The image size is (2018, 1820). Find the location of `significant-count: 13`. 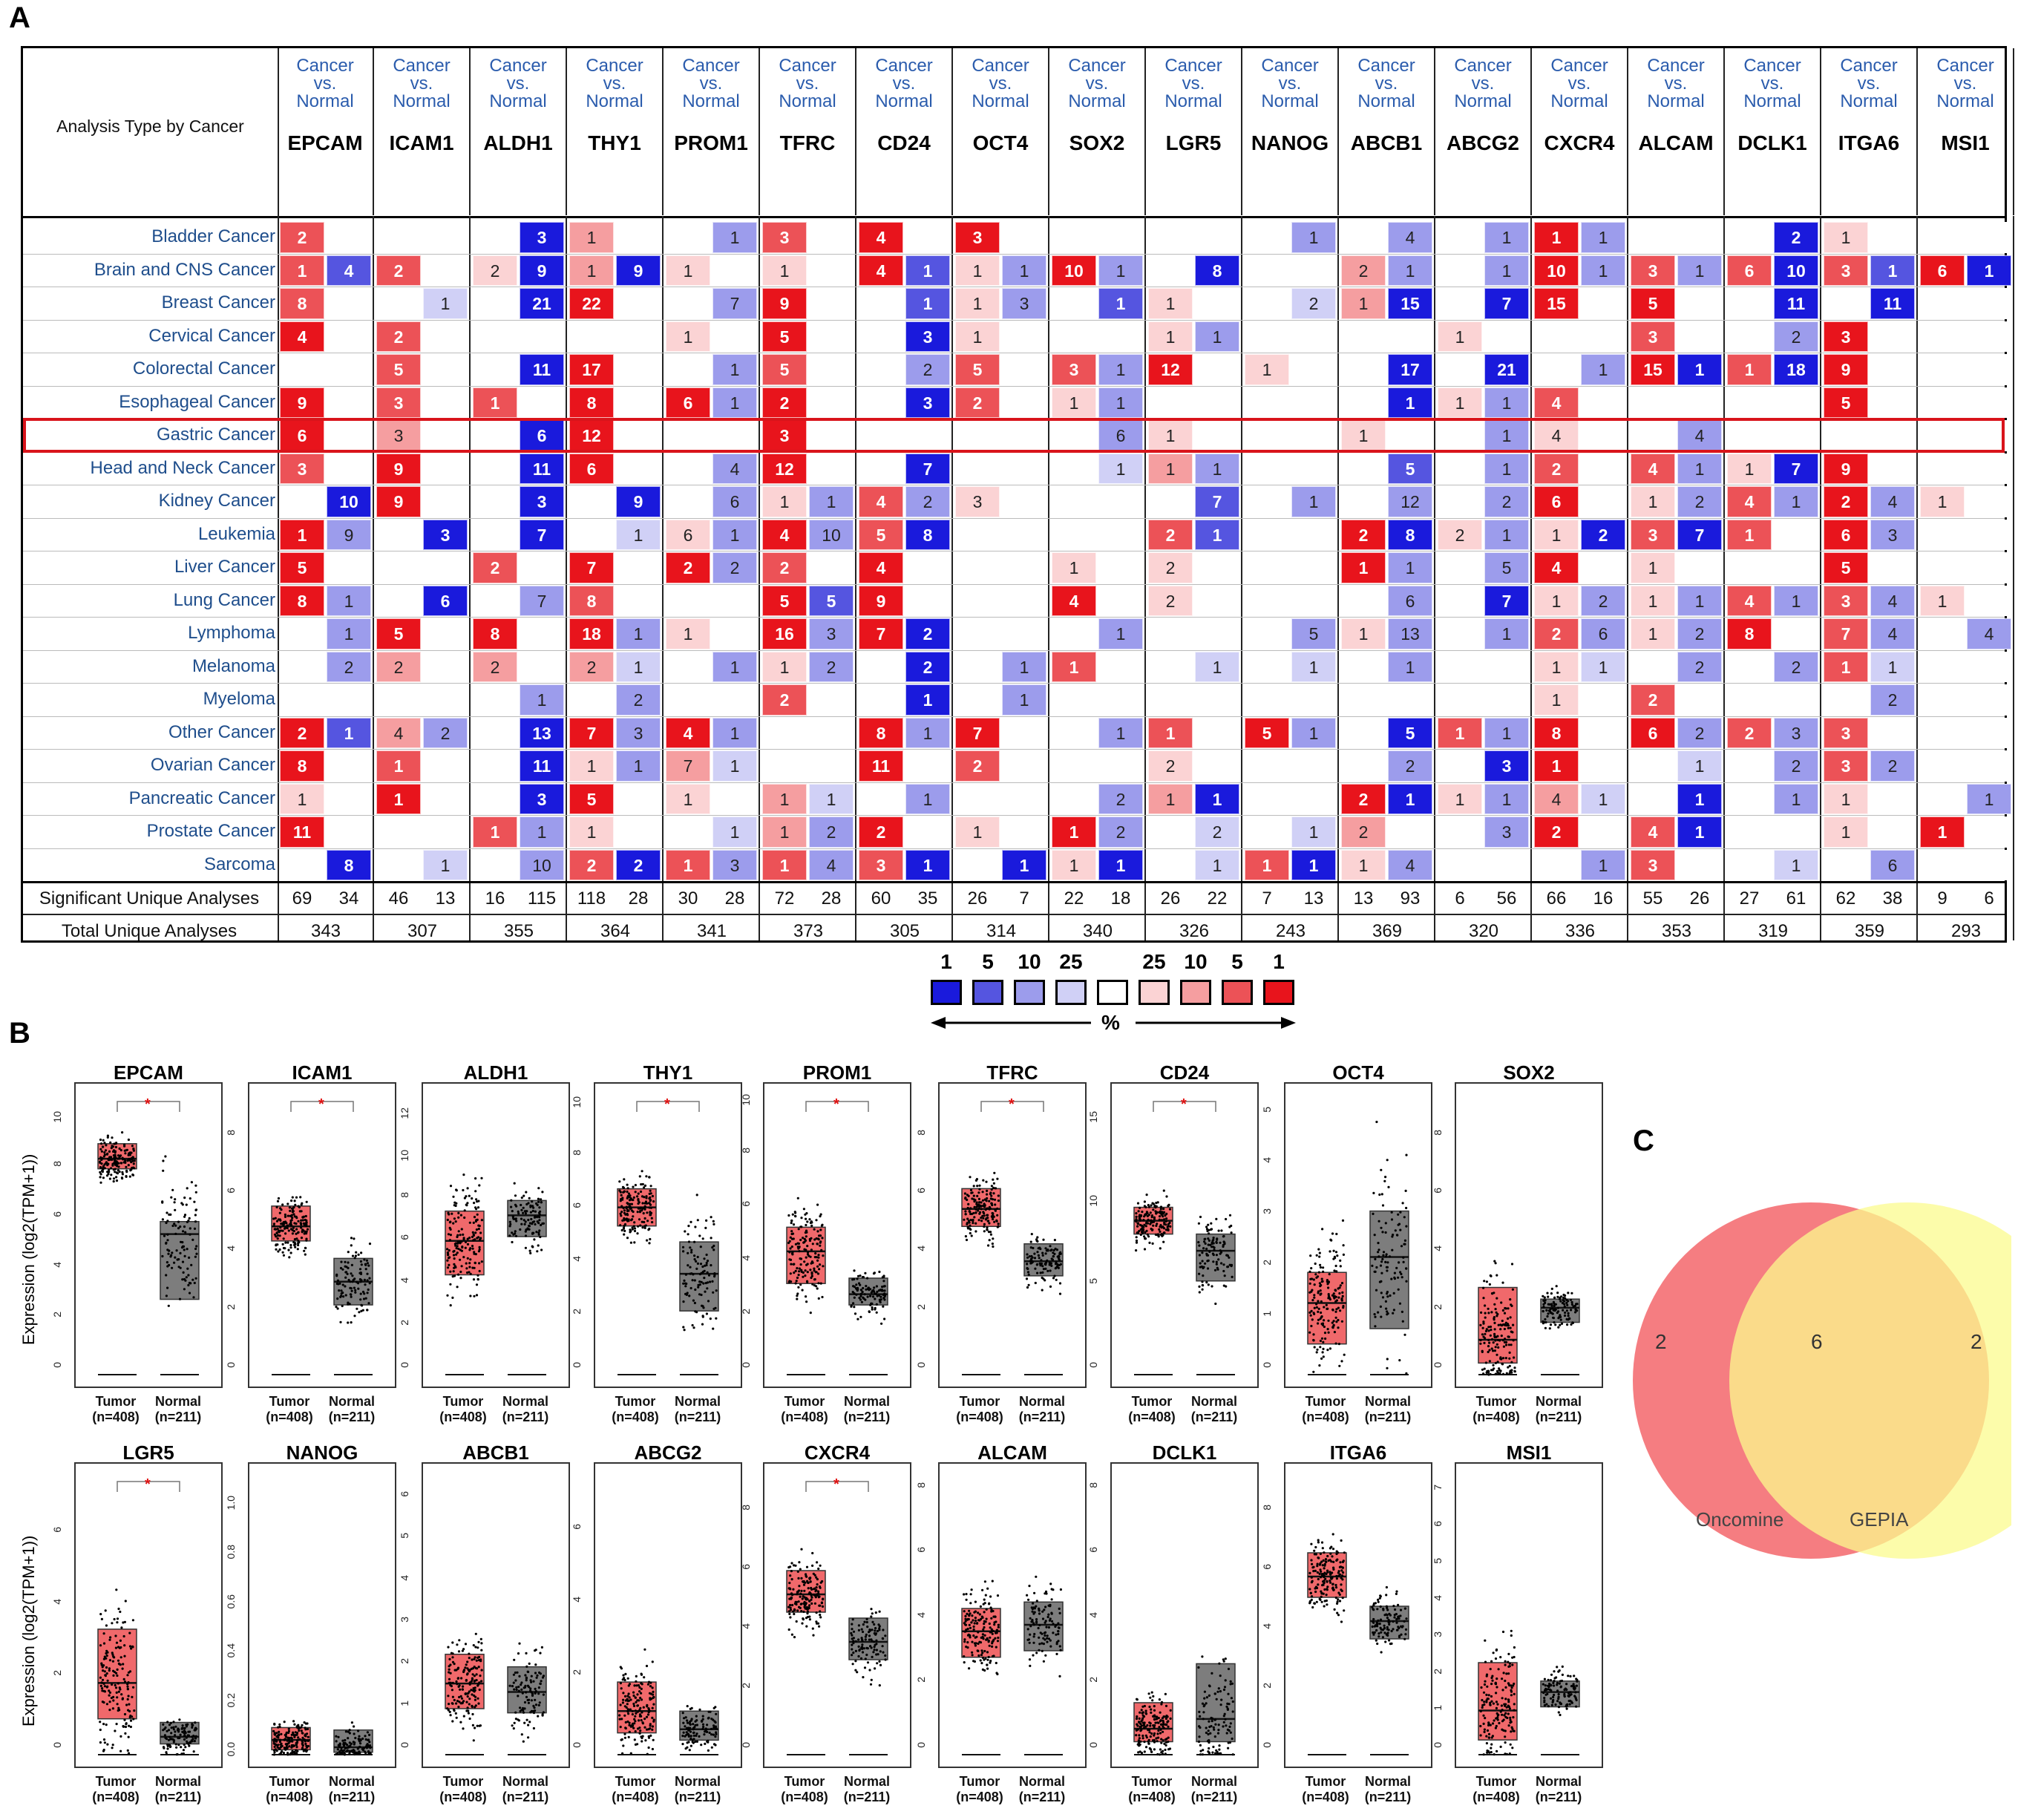

significant-count: 13 is located at coordinates (1313, 898).